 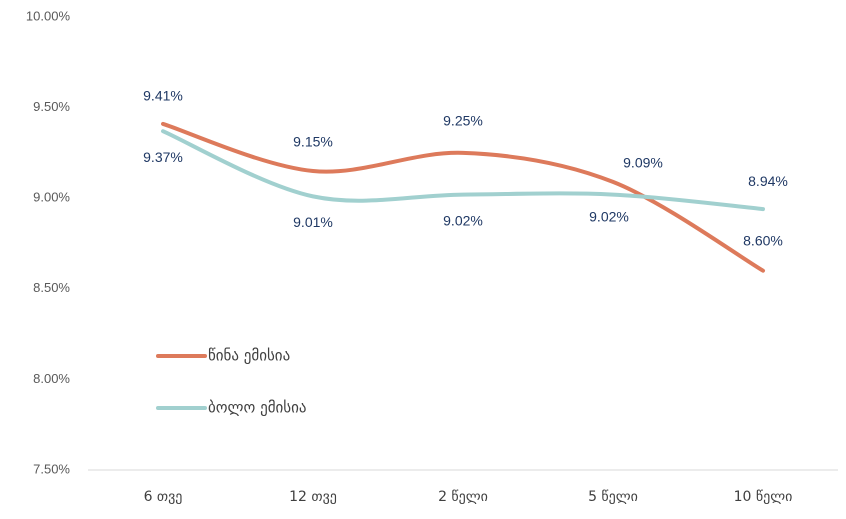 What do you see at coordinates (163, 96) in the screenshot?
I see `data-label: 9.41%` at bounding box center [163, 96].